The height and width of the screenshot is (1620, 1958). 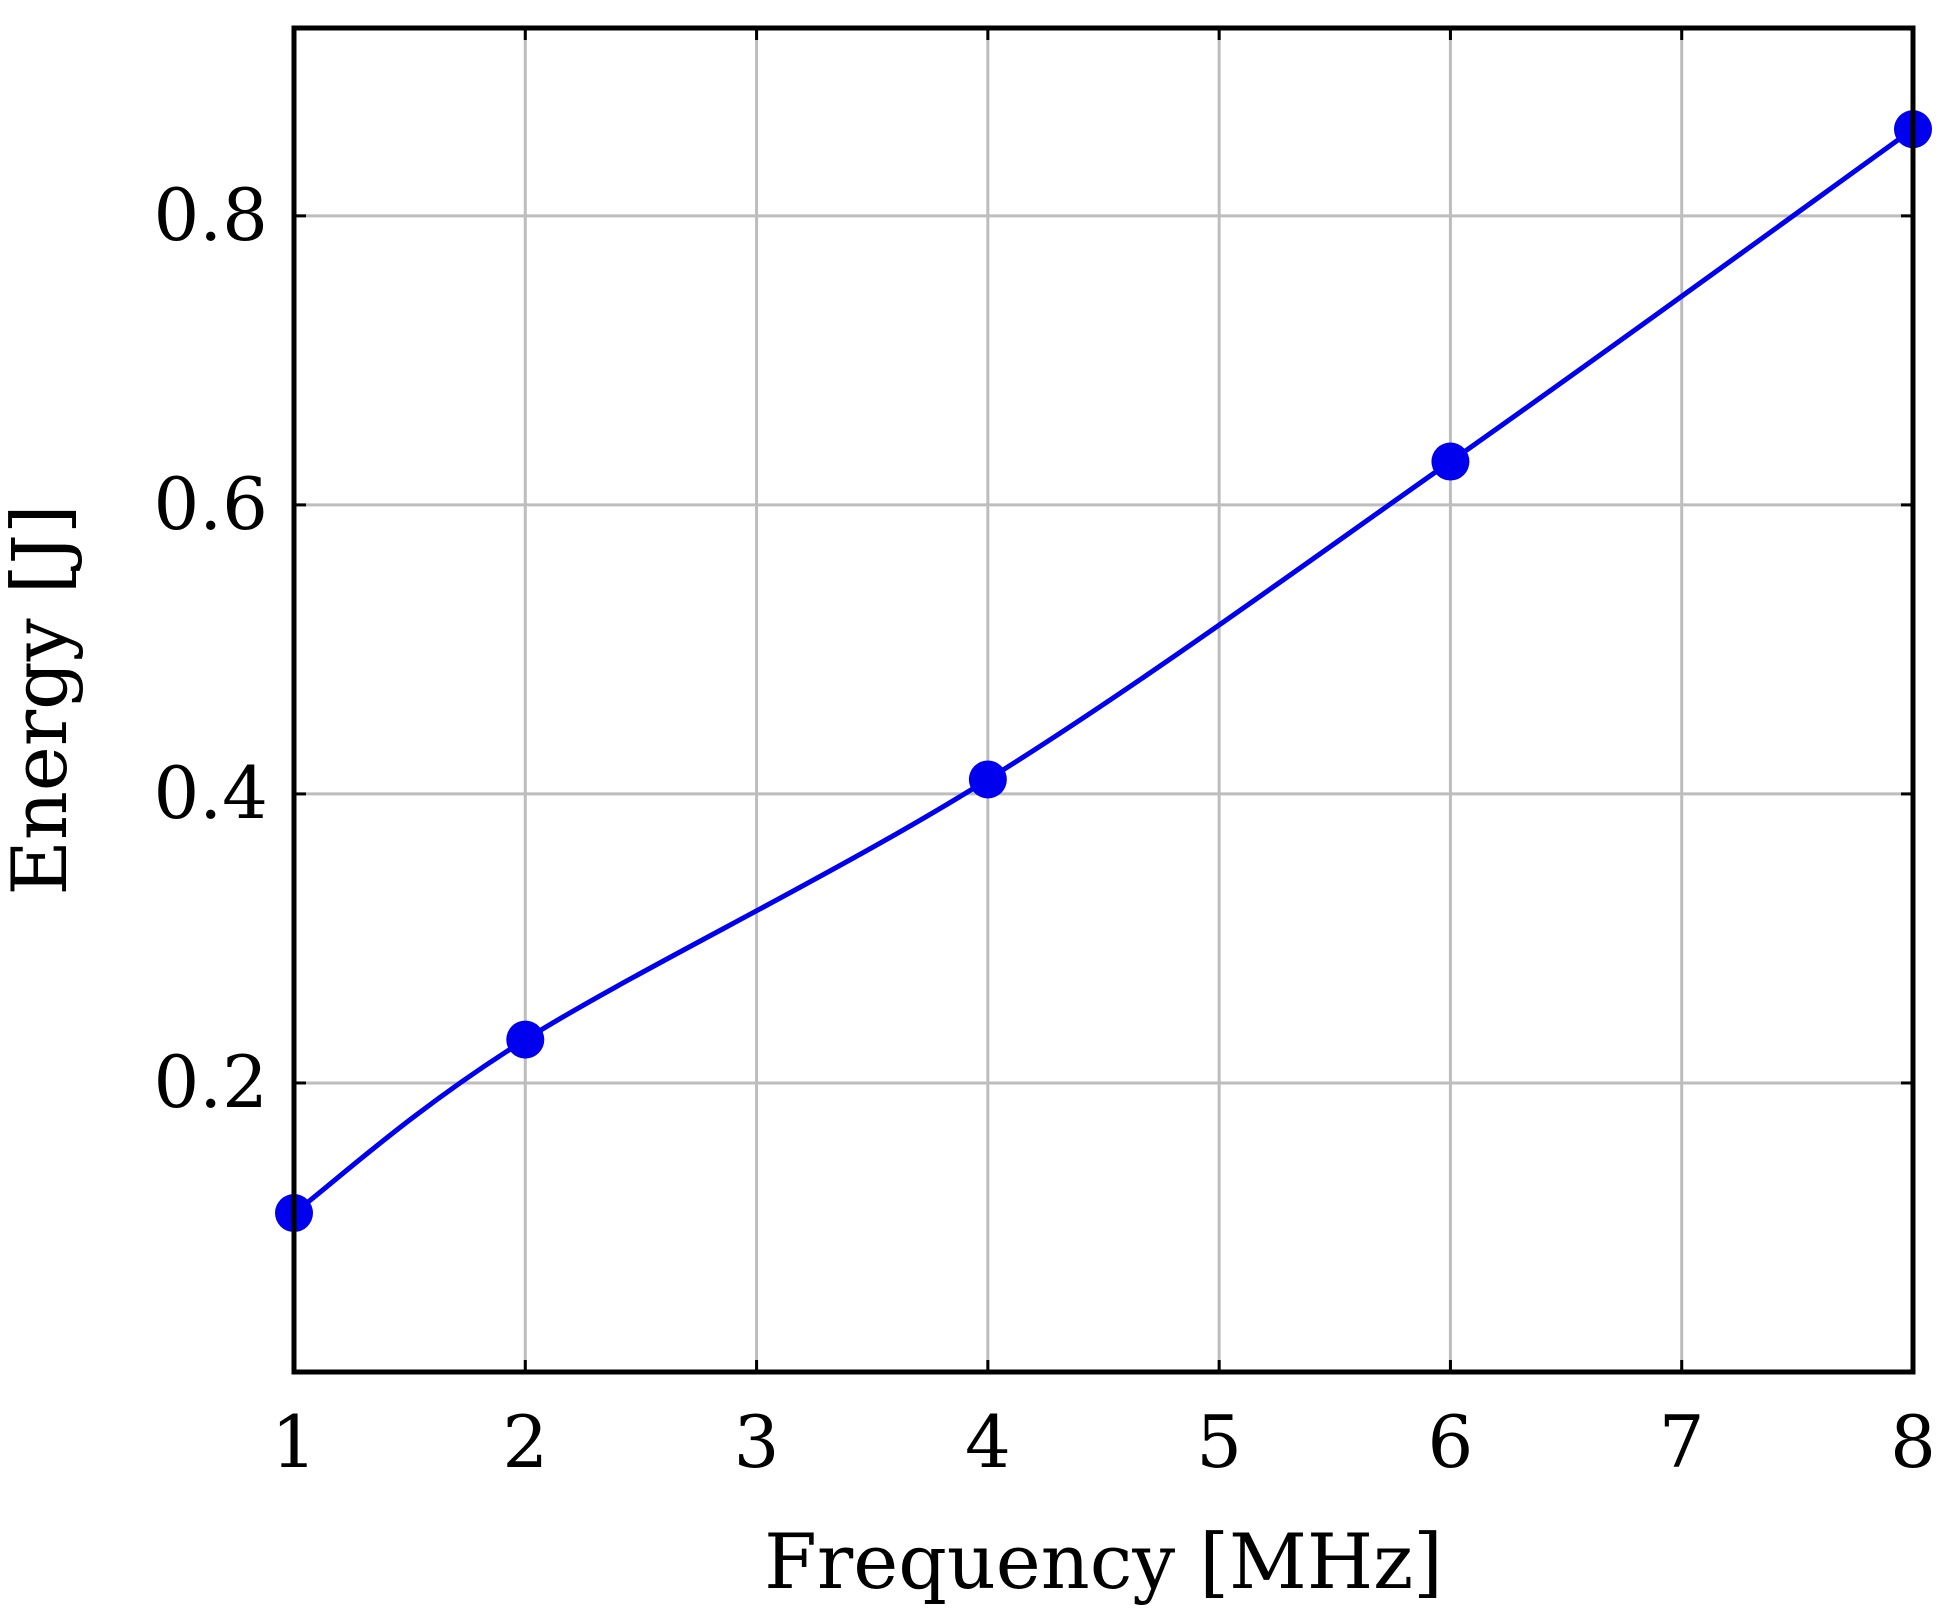 I want to click on x-tick-label-8: 8, so click(x=1913, y=1442).